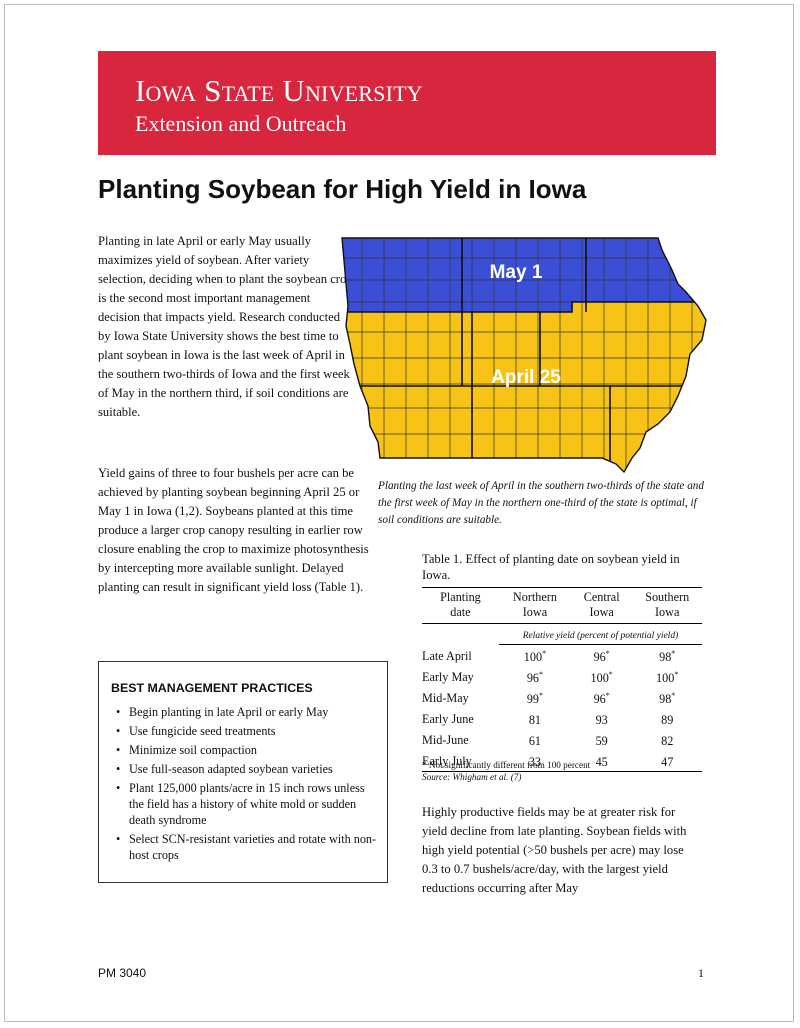 Image resolution: width=800 pixels, height=1028 pixels. I want to click on iowa-outline, so click(524, 355).